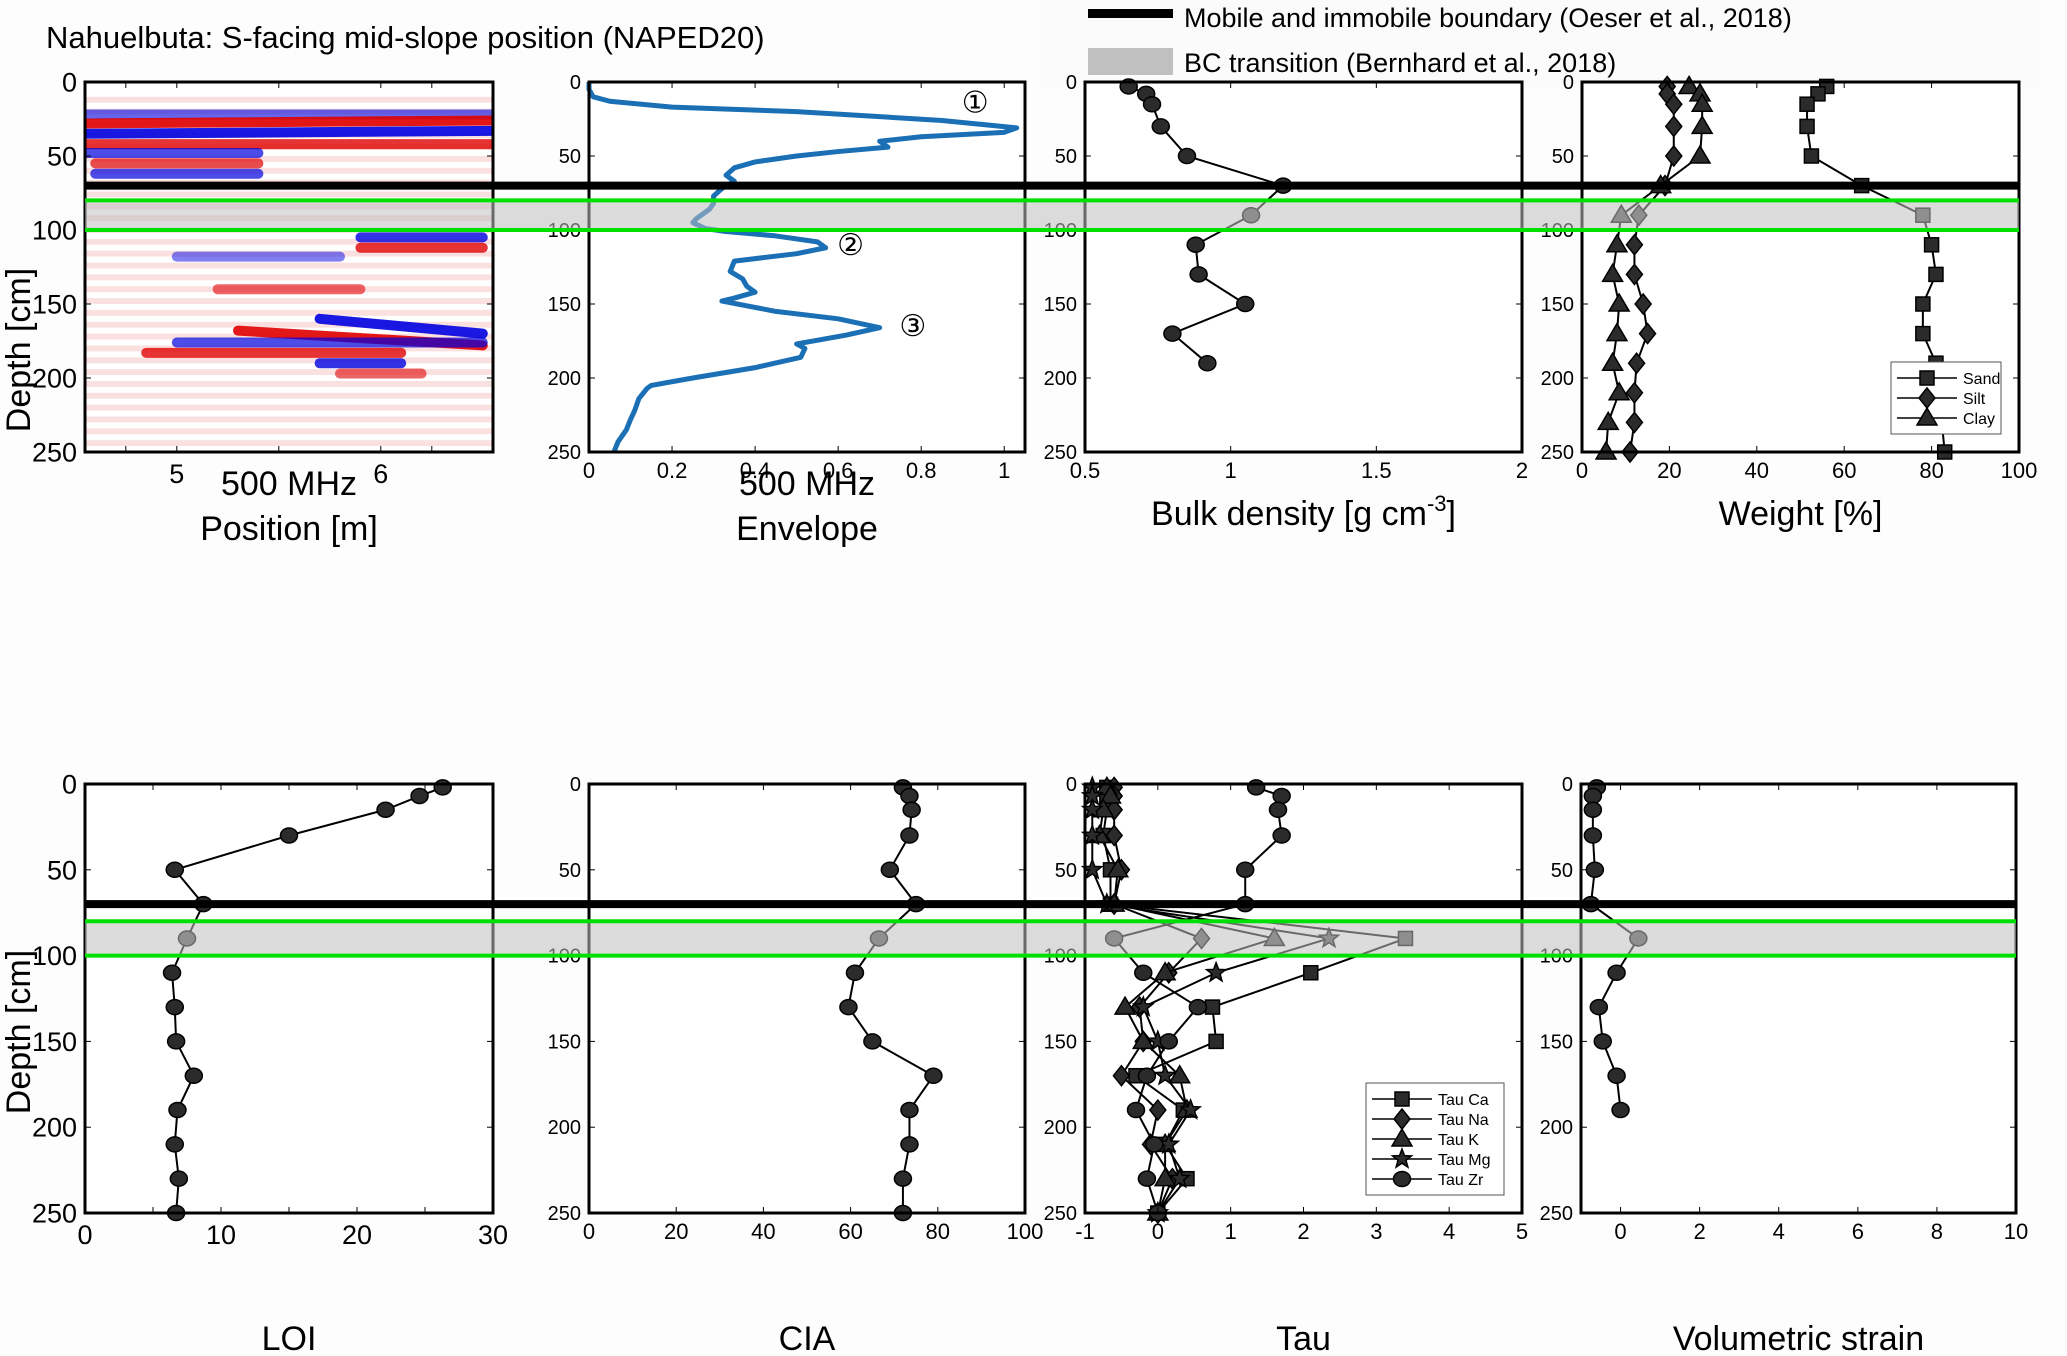 This screenshot has width=2067, height=1356. Describe the element at coordinates (1946, 417) in the screenshot. I see `legend-item: Clay` at that location.